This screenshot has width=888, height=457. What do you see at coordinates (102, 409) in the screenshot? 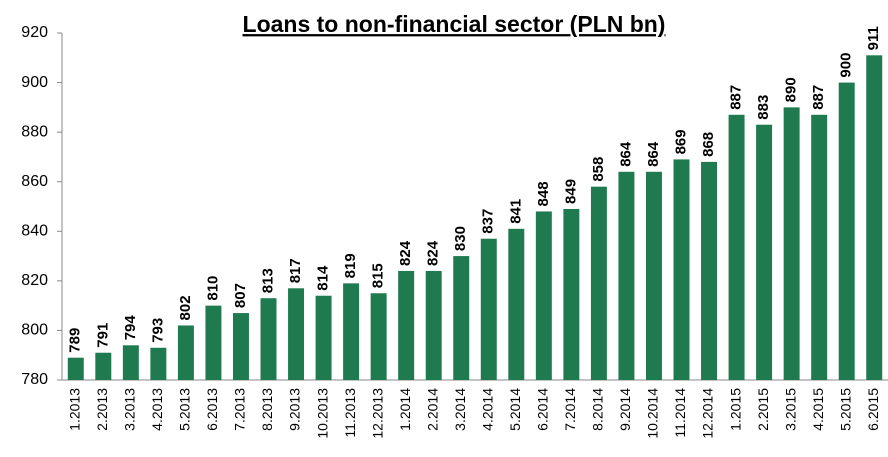
I see `x-tick-label: 2.2013` at bounding box center [102, 409].